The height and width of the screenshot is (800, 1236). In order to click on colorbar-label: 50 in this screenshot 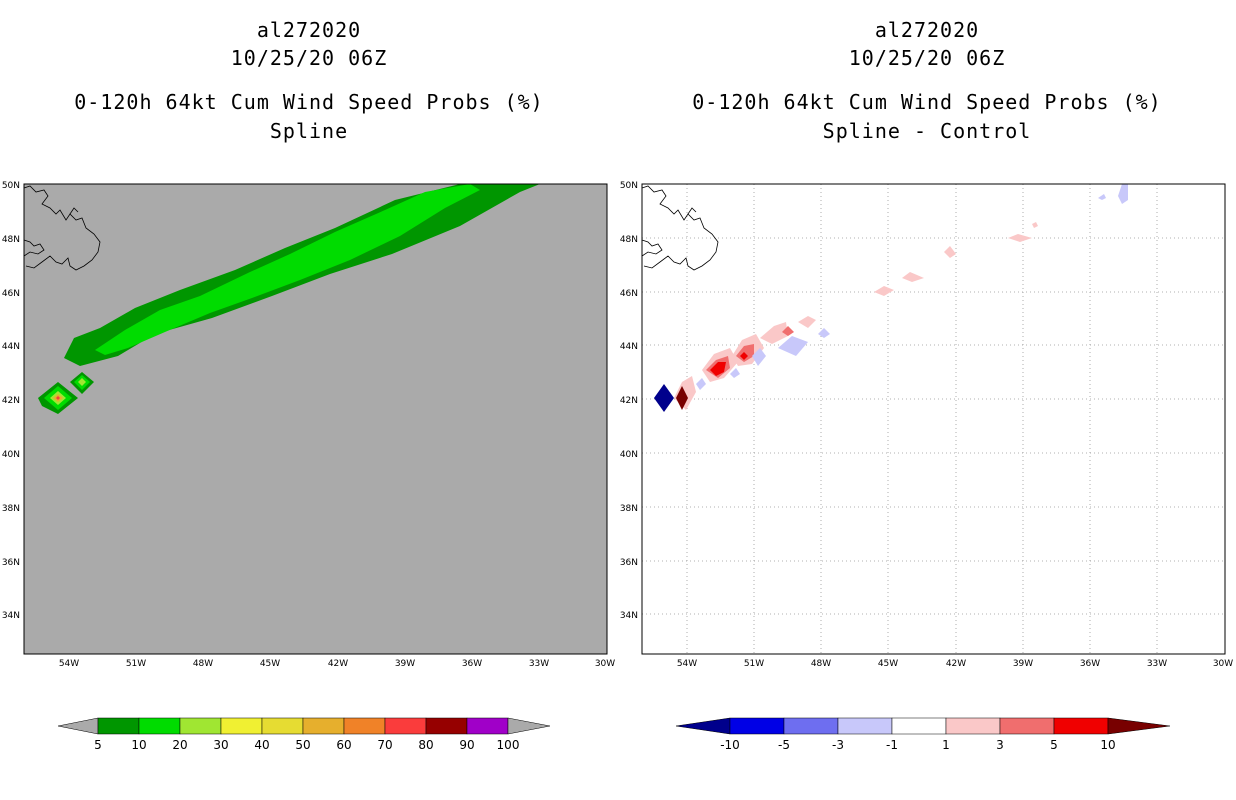, I will do `click(302, 745)`.